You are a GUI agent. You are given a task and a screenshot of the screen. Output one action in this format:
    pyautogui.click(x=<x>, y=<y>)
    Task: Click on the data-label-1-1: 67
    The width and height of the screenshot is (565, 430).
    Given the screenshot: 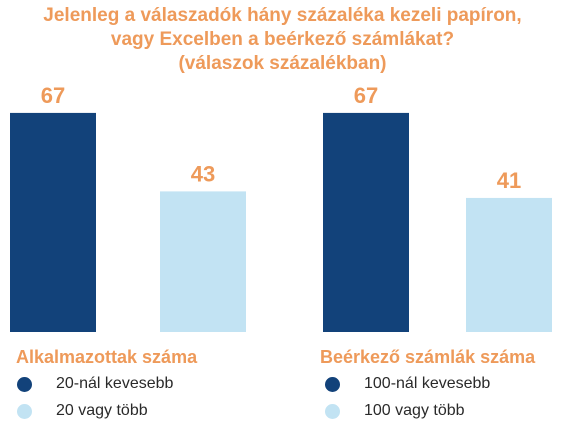 What is the action you would take?
    pyautogui.click(x=53, y=95)
    